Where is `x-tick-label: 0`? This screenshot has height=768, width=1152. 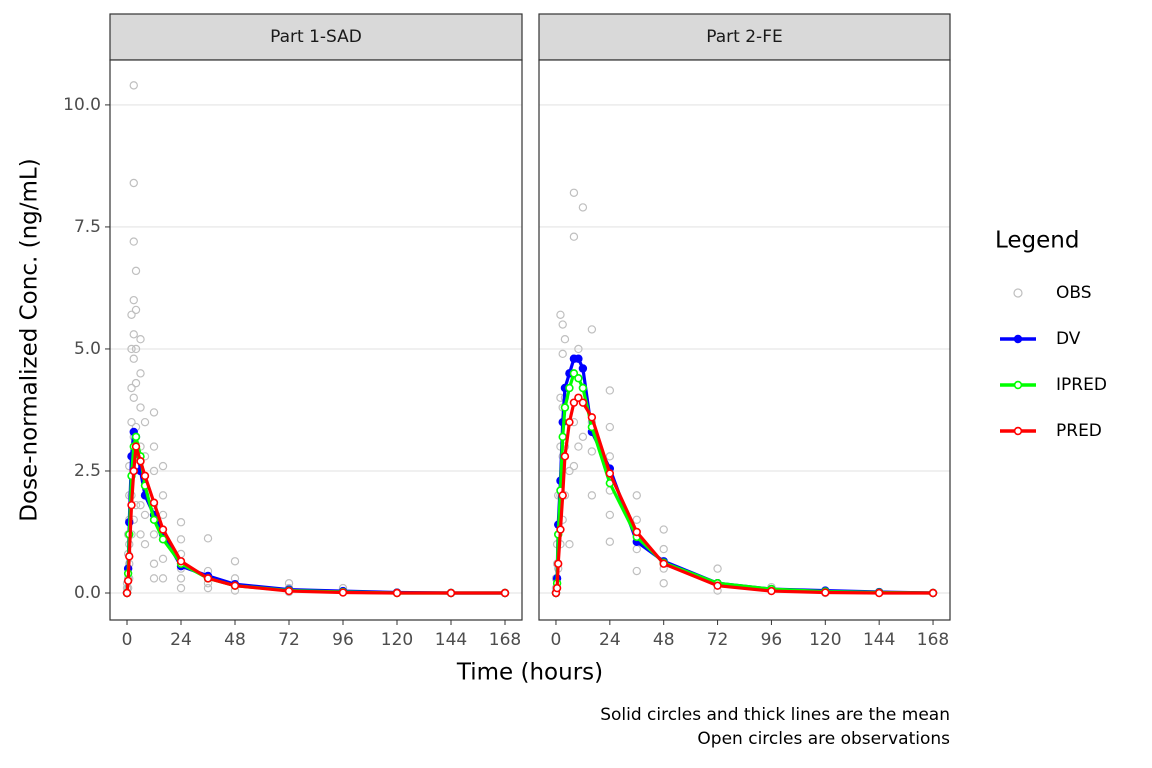
x-tick-label: 0 is located at coordinates (556, 640).